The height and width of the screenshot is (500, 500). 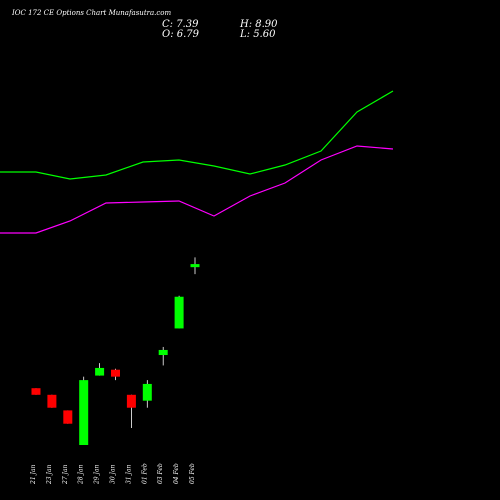 What do you see at coordinates (197, 189) in the screenshot?
I see `moving-average-line-magenta` at bounding box center [197, 189].